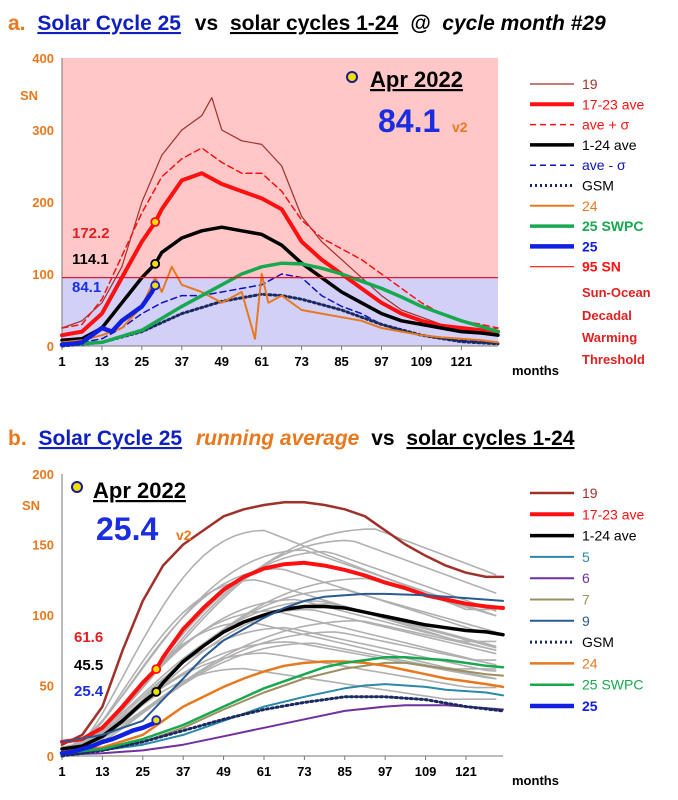 Image resolution: width=678 pixels, height=800 pixels. What do you see at coordinates (607, 315) in the screenshot?
I see `annotation-line-2: Decadal` at bounding box center [607, 315].